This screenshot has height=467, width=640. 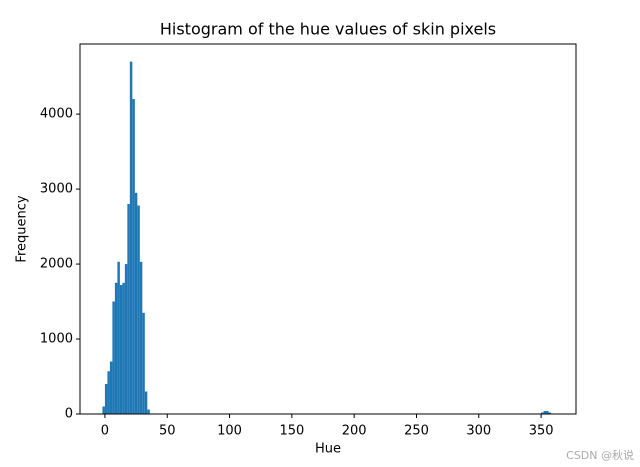 What do you see at coordinates (69, 414) in the screenshot?
I see `y-tick-label: 0` at bounding box center [69, 414].